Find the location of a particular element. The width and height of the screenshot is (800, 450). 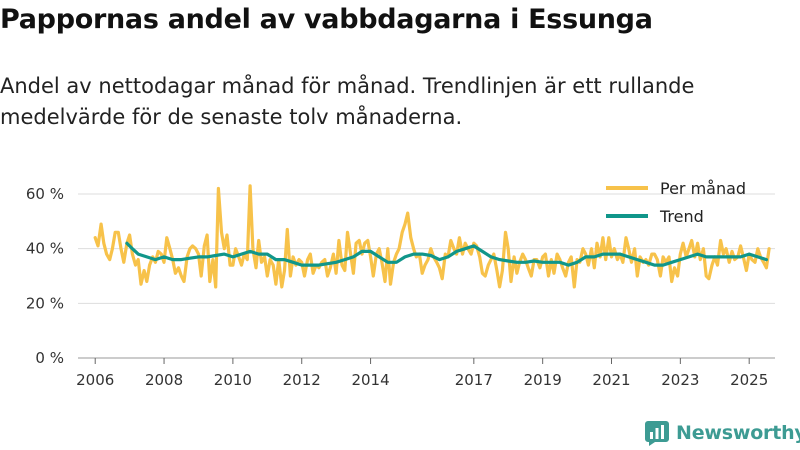

y-tick-label: 20 % is located at coordinates (45, 303).